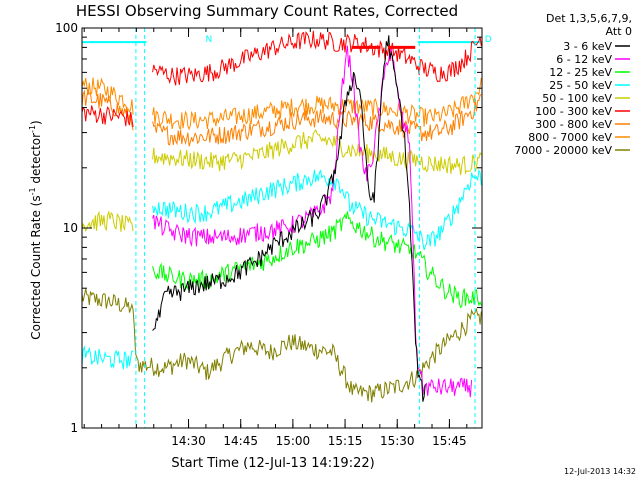  Describe the element at coordinates (293, 441) in the screenshot. I see `x-tick-label: 15:00` at that location.